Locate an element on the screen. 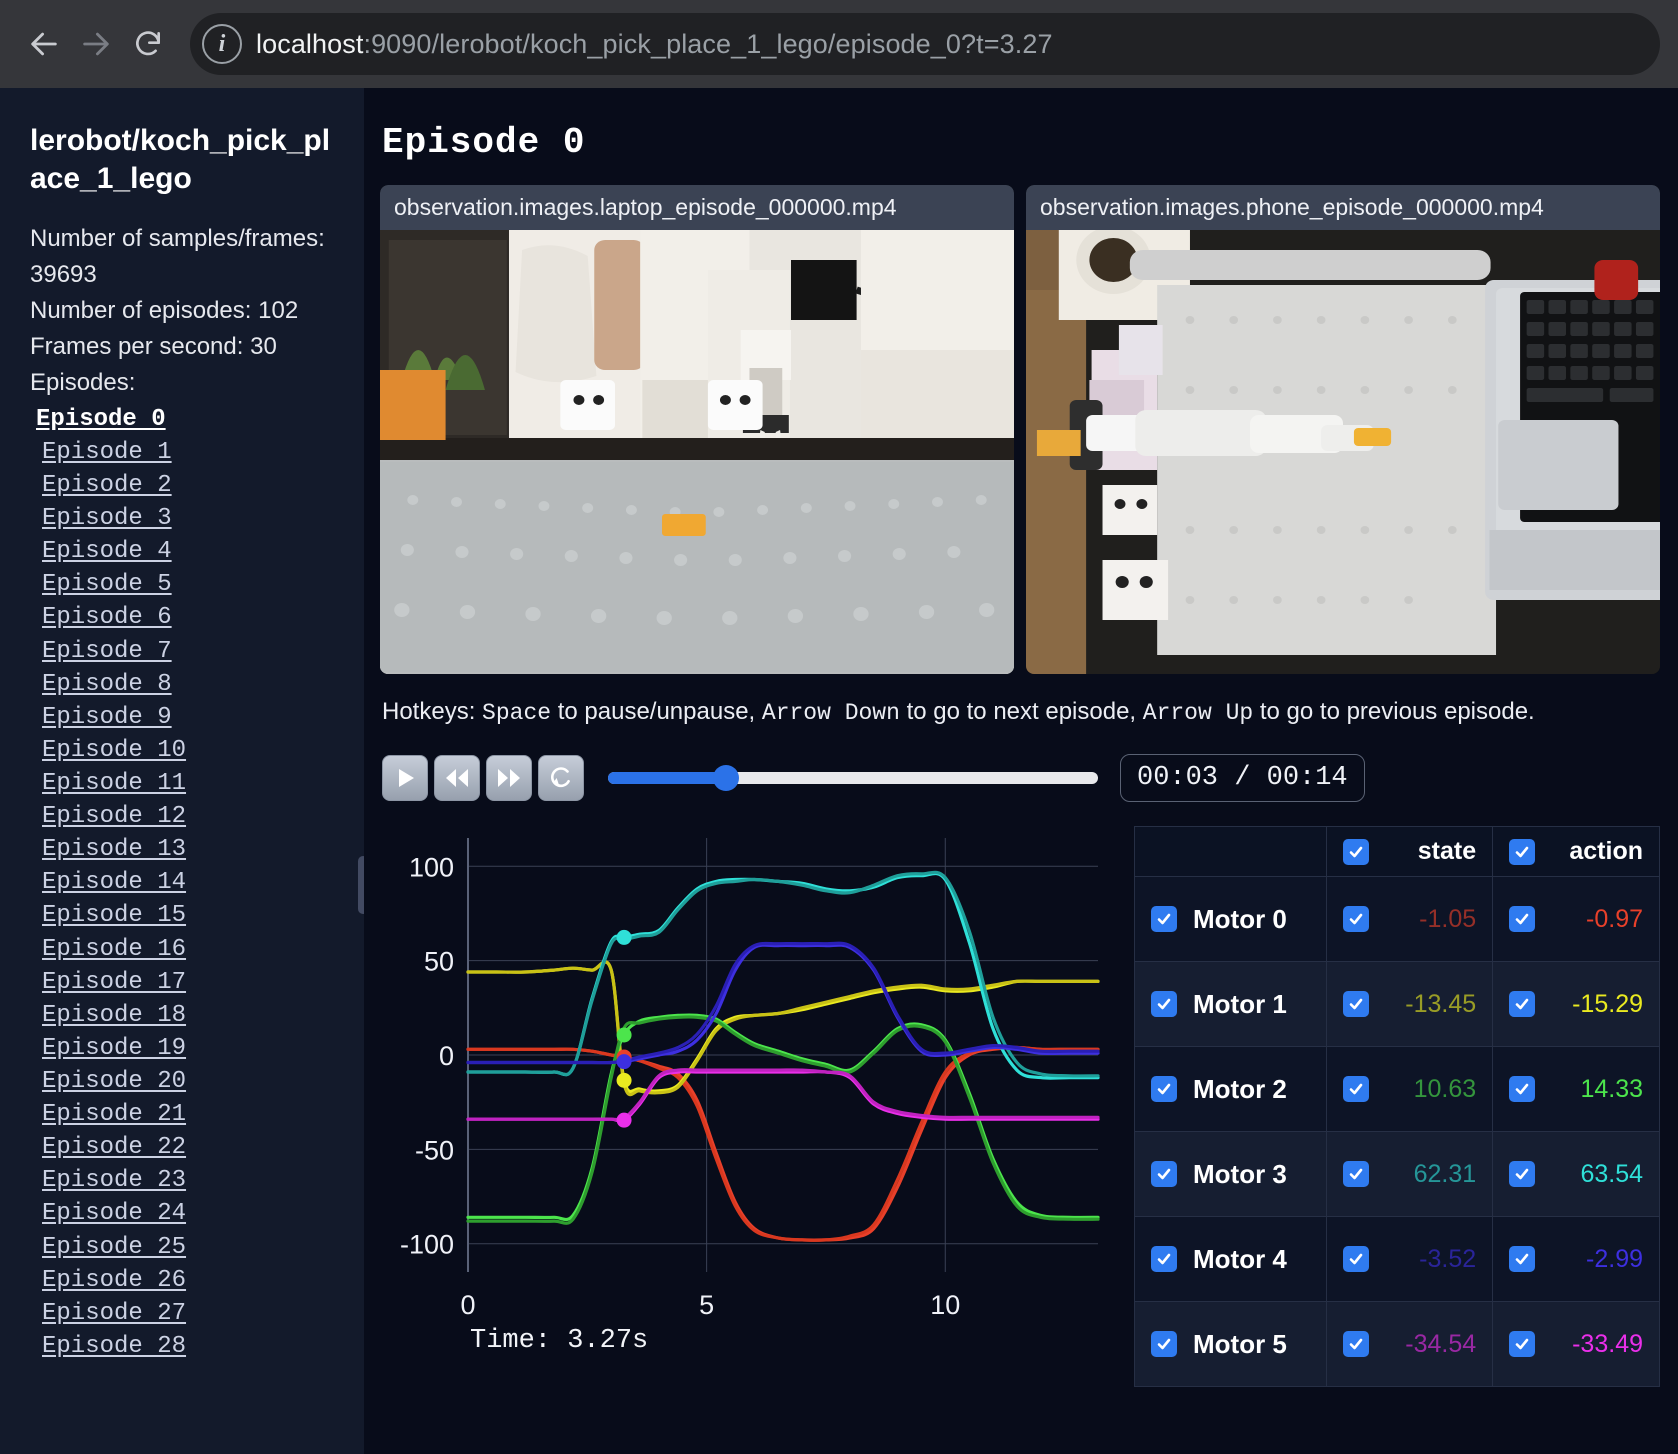 The height and width of the screenshot is (1454, 1678). cell-motor-name: Motor 2 is located at coordinates (1230, 1089).